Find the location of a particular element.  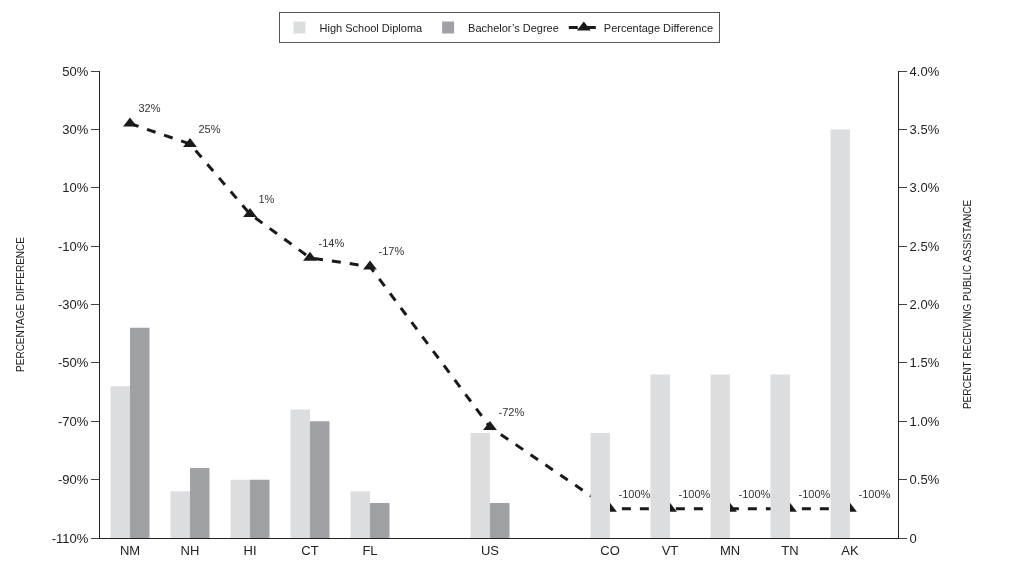

y-tick-label: 30% is located at coordinates (75, 129).